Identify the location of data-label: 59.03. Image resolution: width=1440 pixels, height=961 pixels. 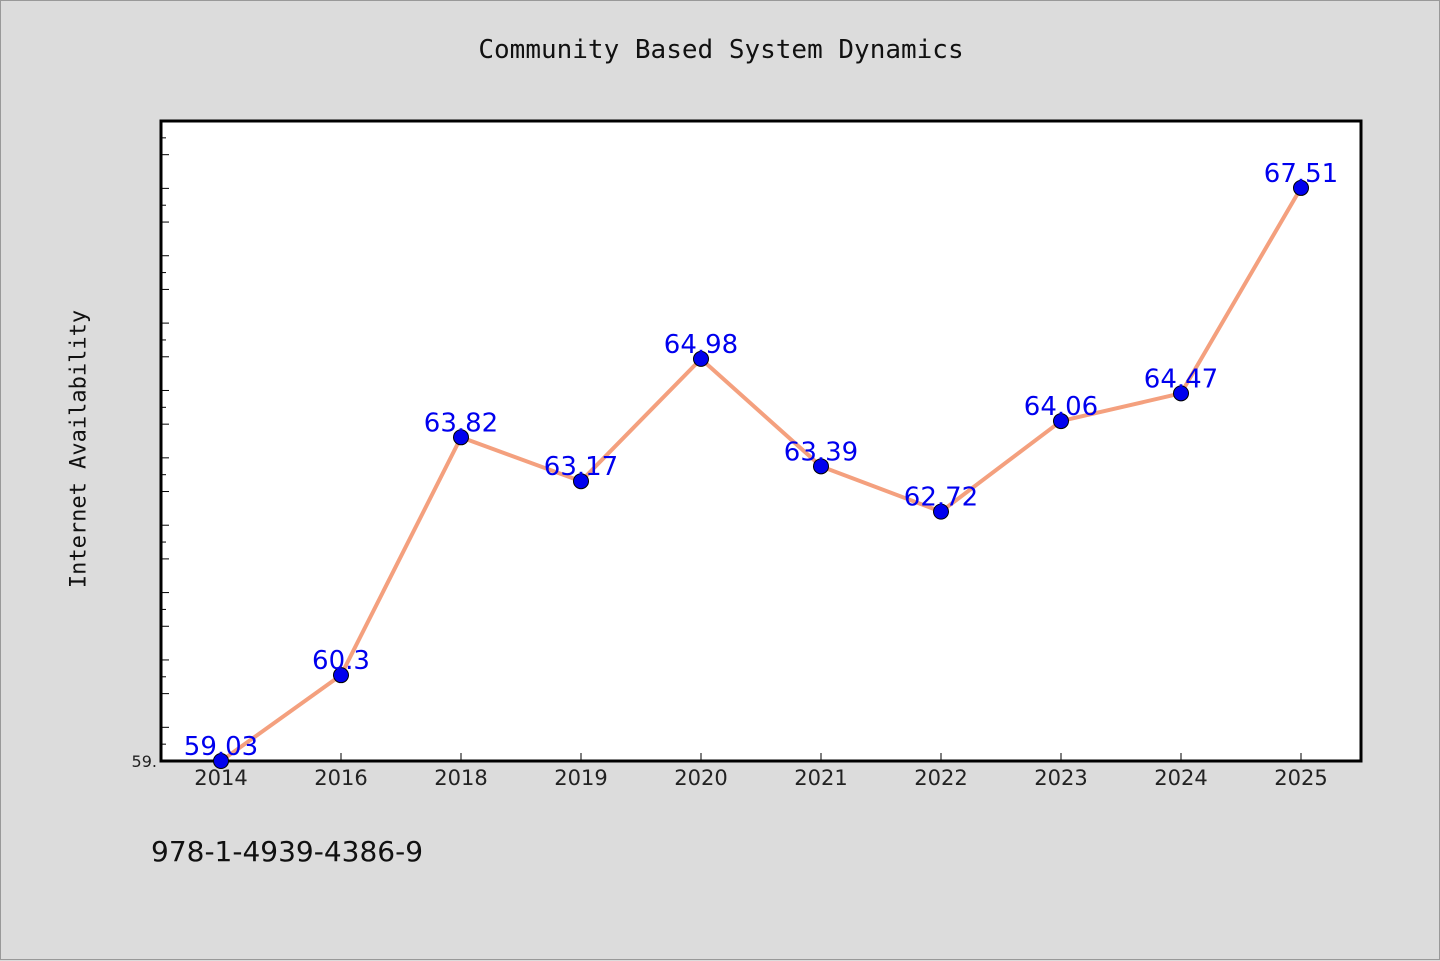
(221, 747).